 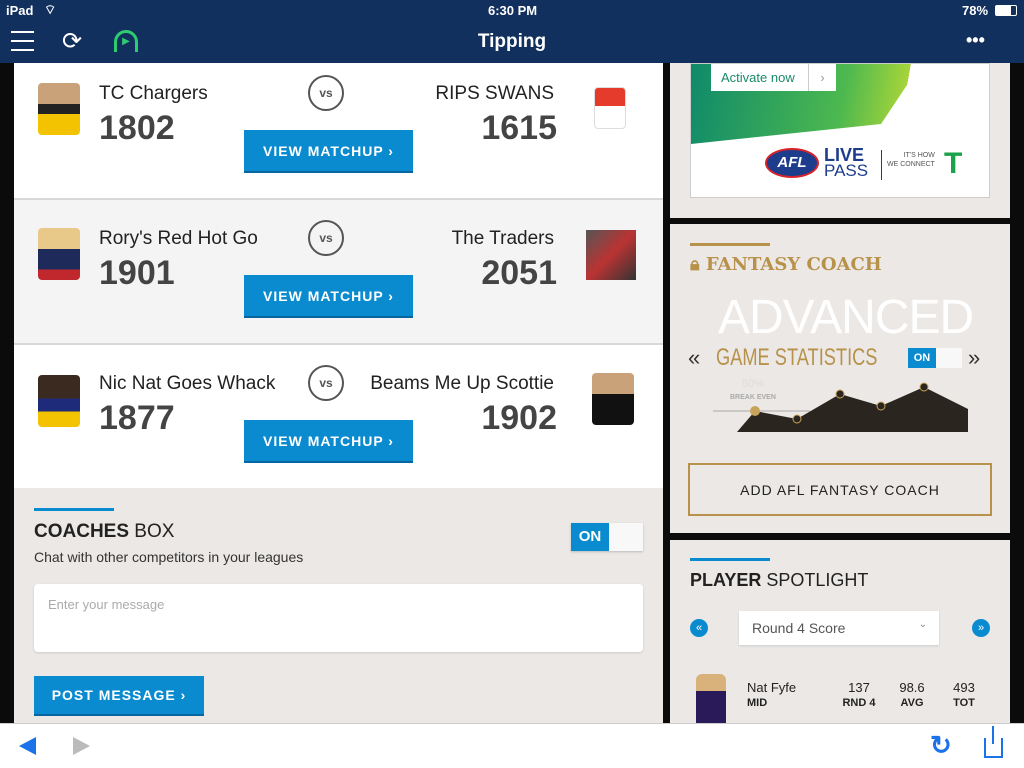 I want to click on stat-select: Round 4 Score ⌄, so click(x=839, y=628).